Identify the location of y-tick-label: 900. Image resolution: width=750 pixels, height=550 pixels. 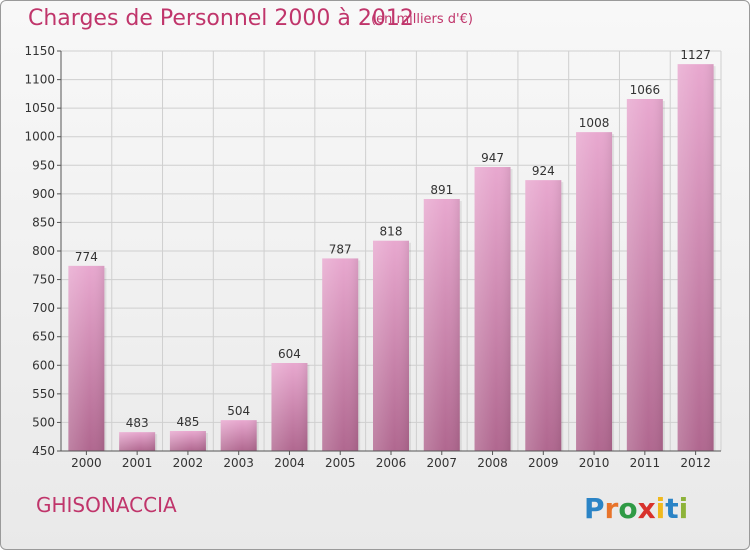
(43, 194).